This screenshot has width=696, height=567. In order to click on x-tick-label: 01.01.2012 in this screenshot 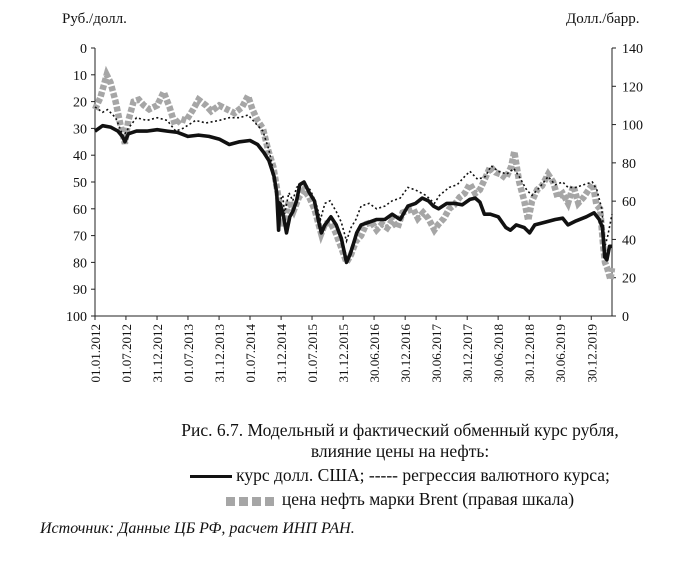, I will do `click(95, 353)`.